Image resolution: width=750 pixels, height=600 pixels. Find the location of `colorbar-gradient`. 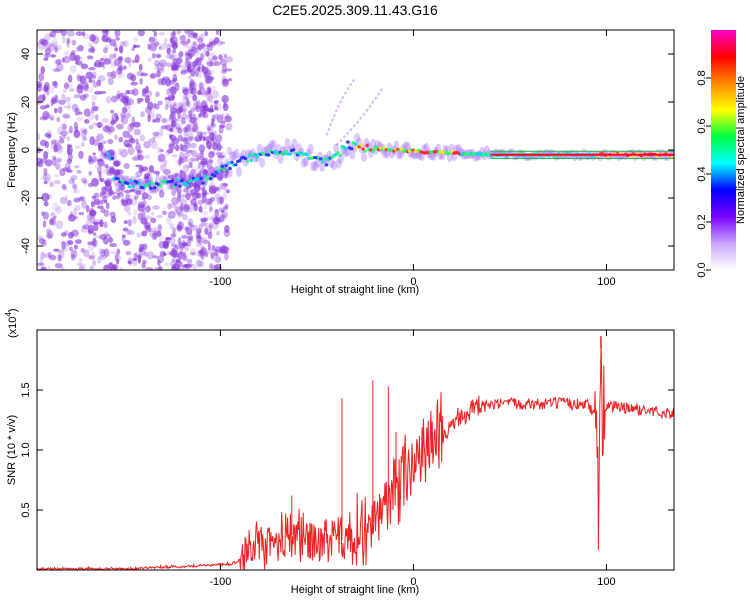

colorbar-gradient is located at coordinates (723, 150).